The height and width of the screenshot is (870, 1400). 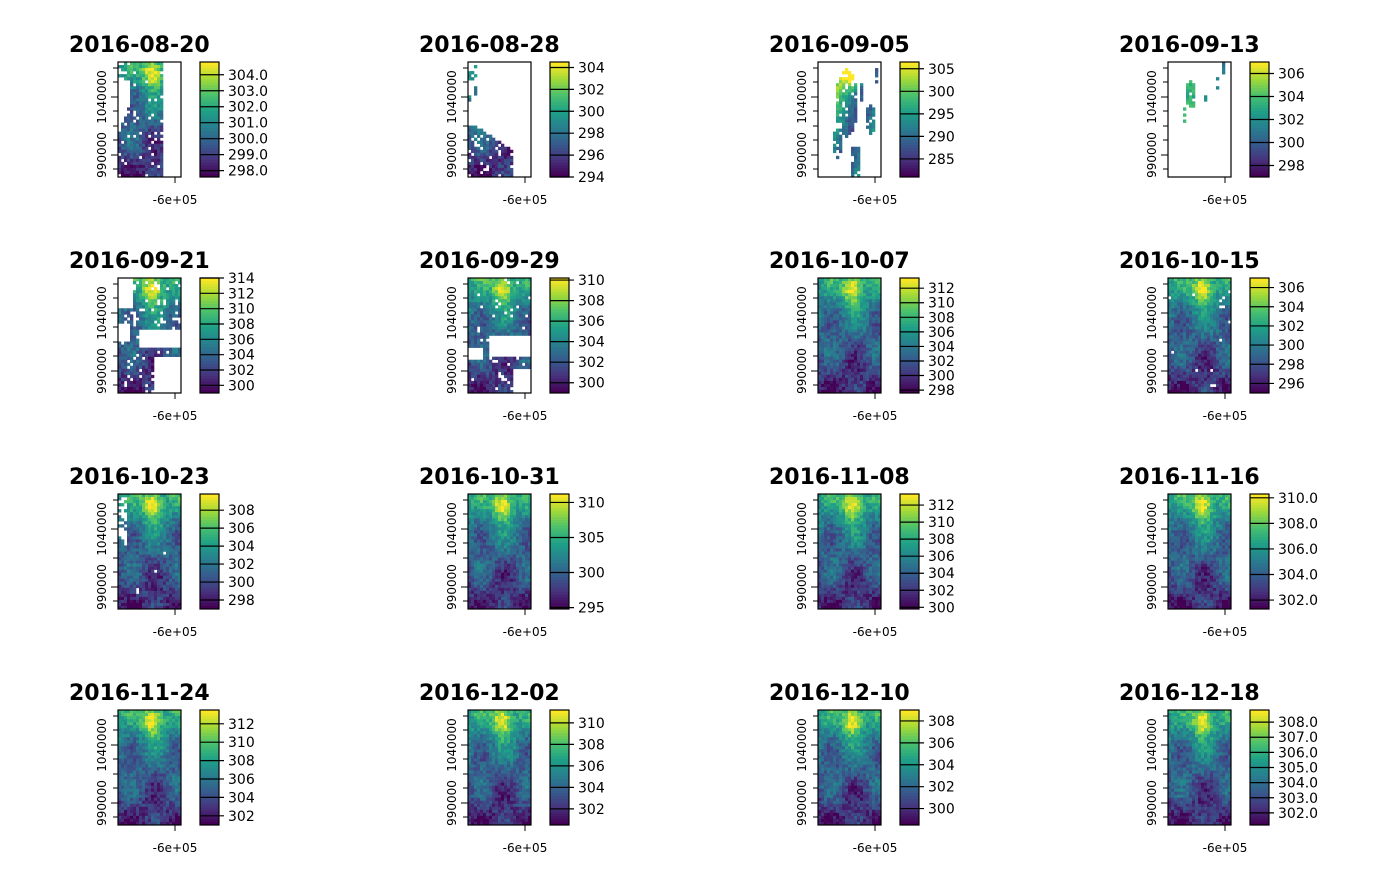 What do you see at coordinates (248, 76) in the screenshot?
I see `colorbar-tick-label: 304.0` at bounding box center [248, 76].